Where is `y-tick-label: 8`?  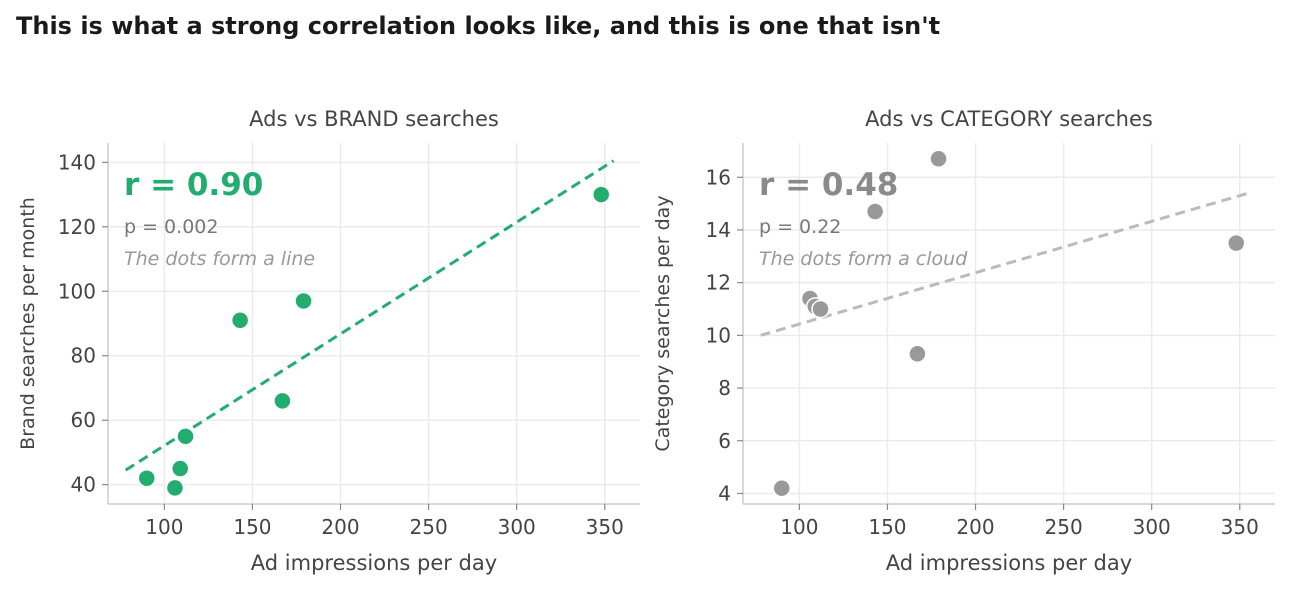 y-tick-label: 8 is located at coordinates (724, 388).